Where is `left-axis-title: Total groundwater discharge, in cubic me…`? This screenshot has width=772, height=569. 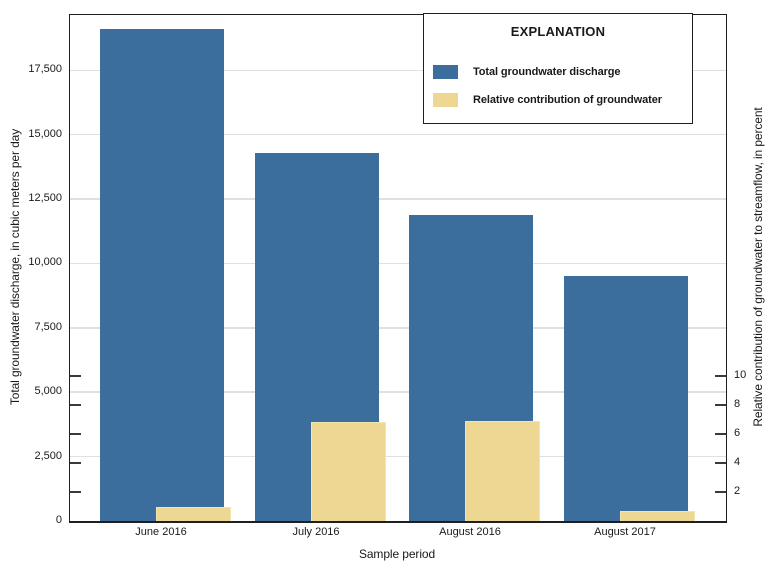
left-axis-title: Total groundwater discharge, in cubic me… is located at coordinates (15, 267).